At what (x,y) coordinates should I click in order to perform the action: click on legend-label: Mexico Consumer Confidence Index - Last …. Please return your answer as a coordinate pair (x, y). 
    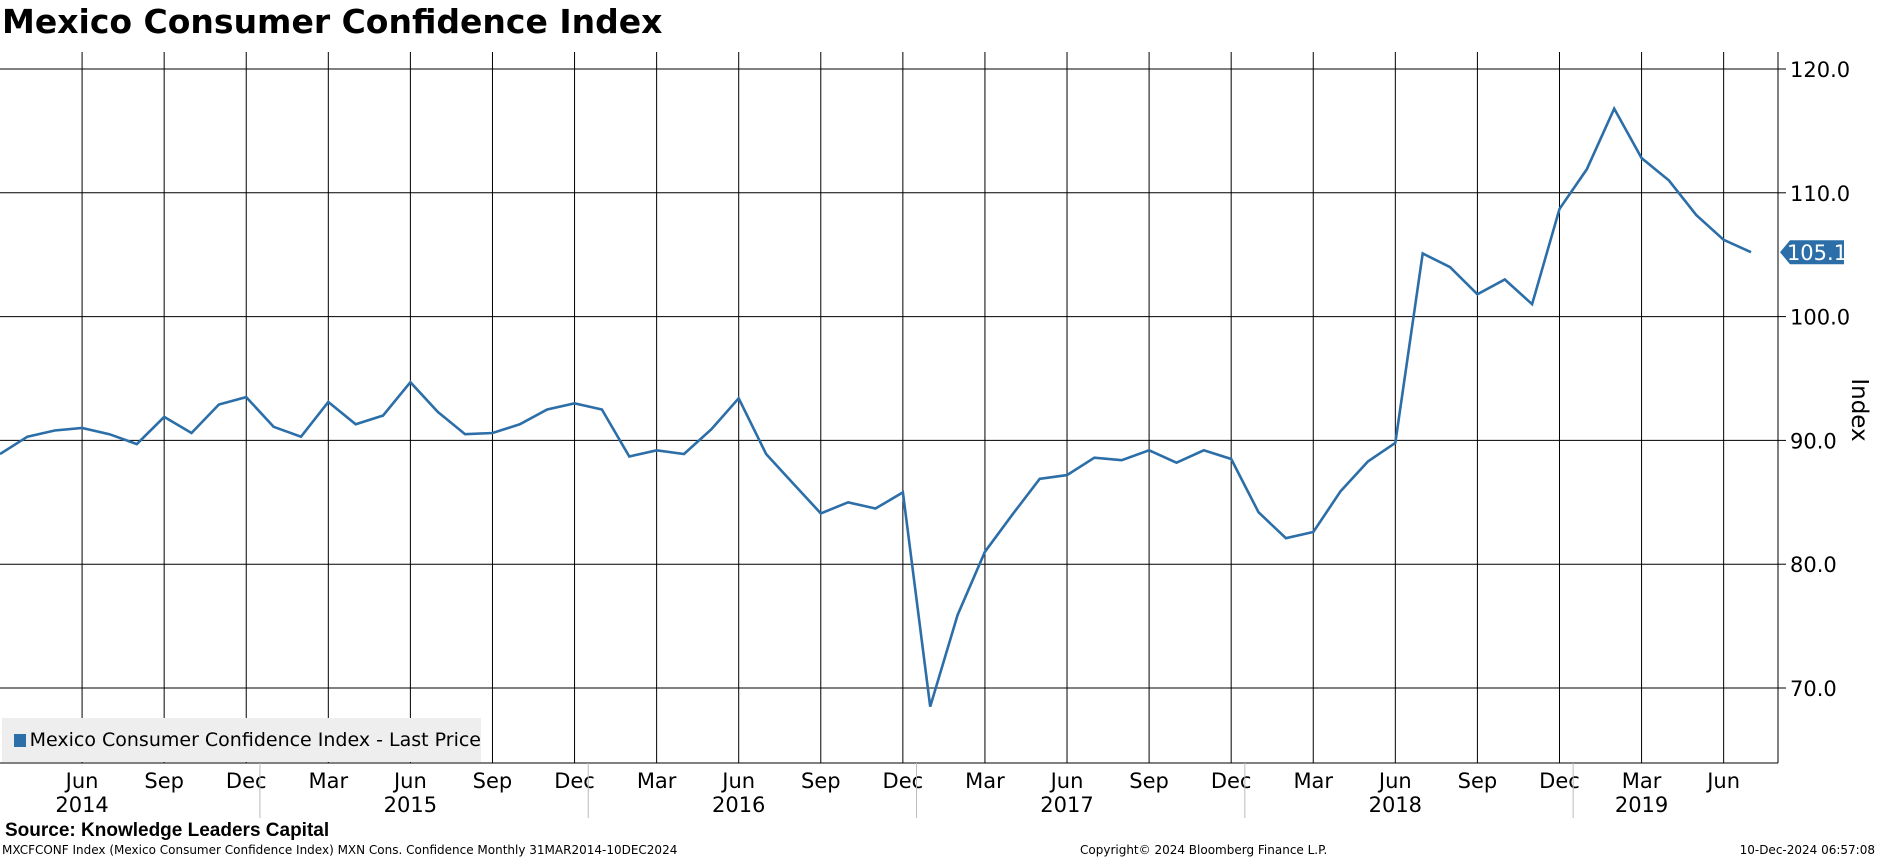
    Looking at the image, I should click on (255, 740).